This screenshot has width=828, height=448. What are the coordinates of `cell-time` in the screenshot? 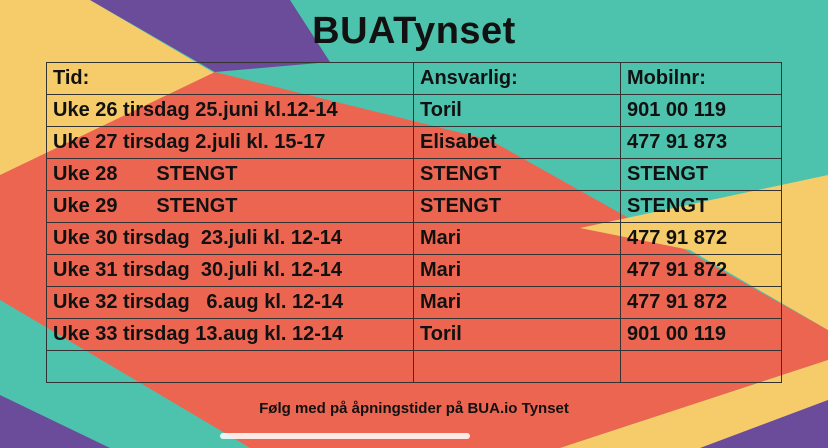 It's located at (230, 366).